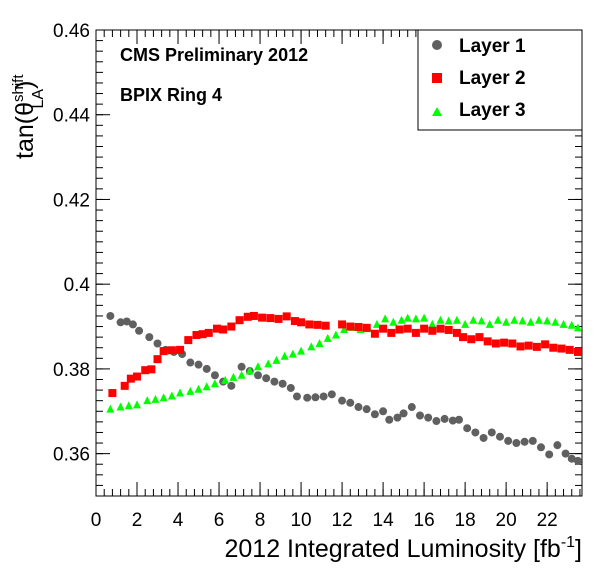 The image size is (596, 572). What do you see at coordinates (171, 95) in the screenshot?
I see `annotation-bpix-ring: BPIX Ring 4` at bounding box center [171, 95].